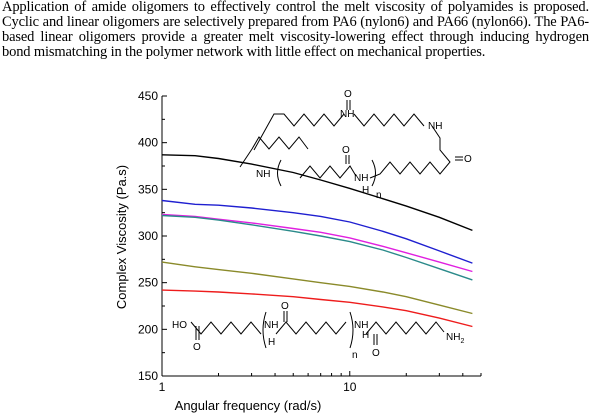 This screenshot has width=591, height=414. Describe the element at coordinates (248, 405) in the screenshot. I see `x-axis-label: Angular frequency (rad/s)` at that location.